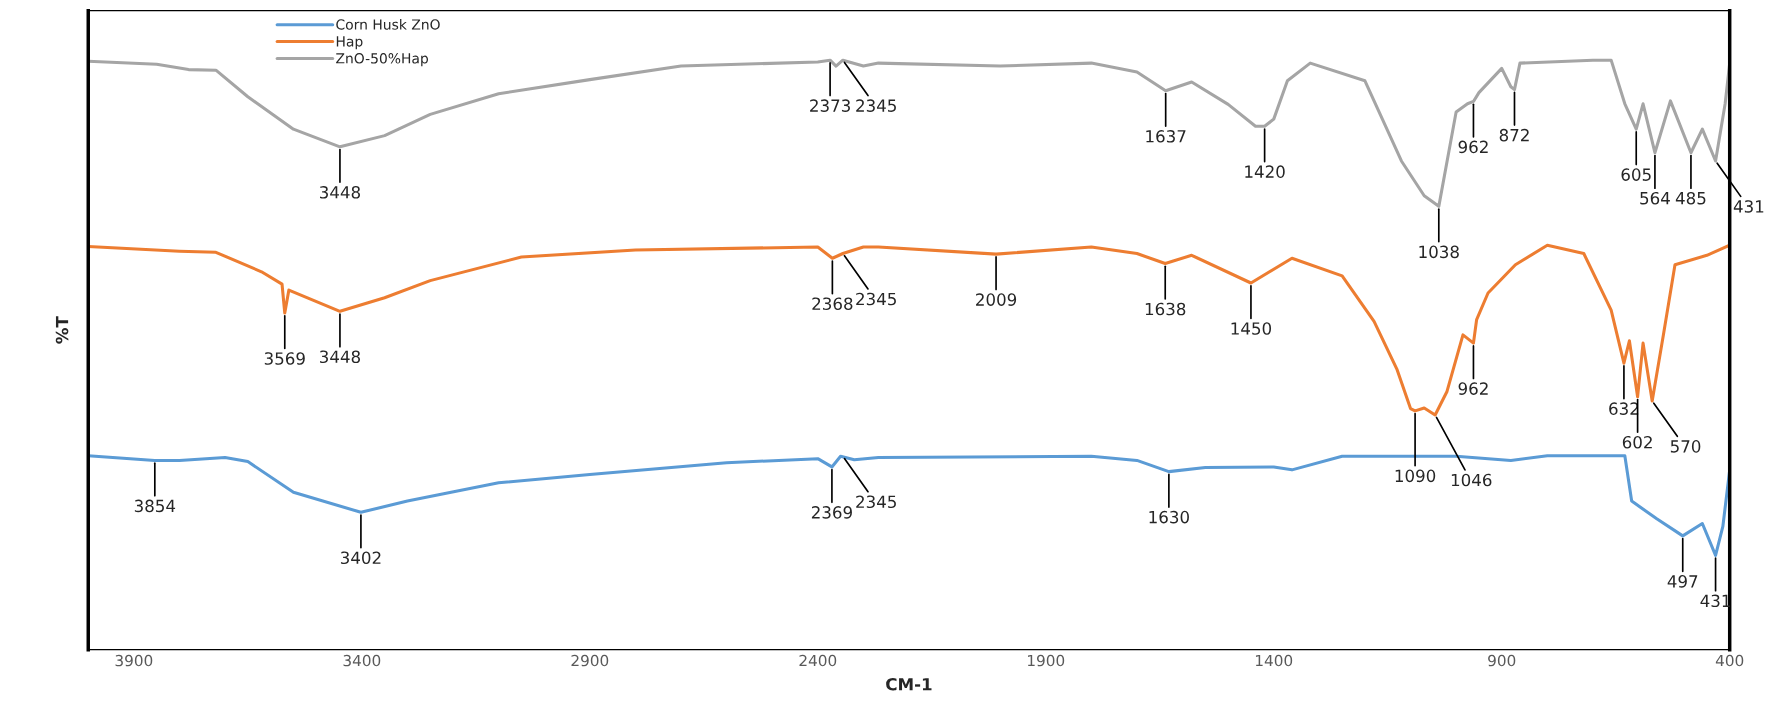 The width and height of the screenshot is (1765, 710). Describe the element at coordinates (1637, 442) in the screenshot. I see `annotation: 602` at that location.